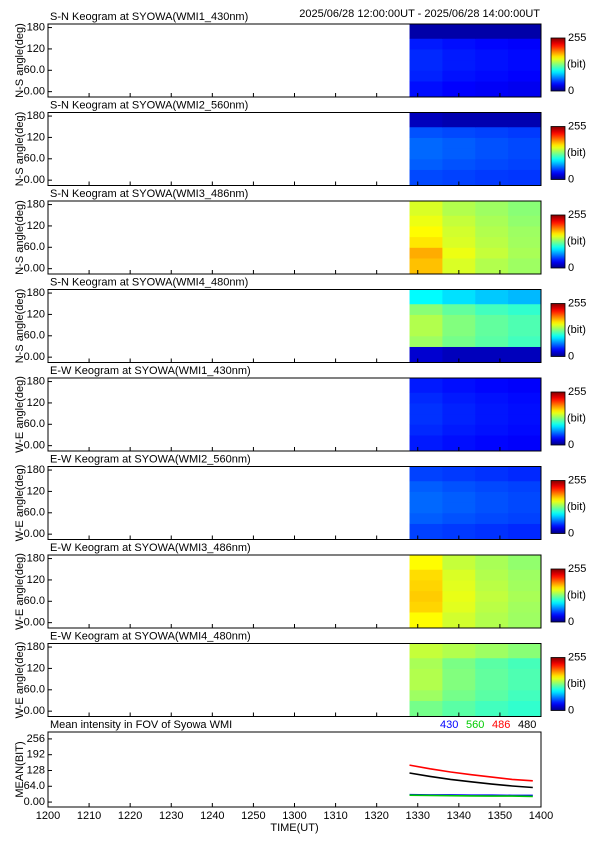  Describe the element at coordinates (36, 668) in the screenshot. I see `y-tick-label: 120` at that location.